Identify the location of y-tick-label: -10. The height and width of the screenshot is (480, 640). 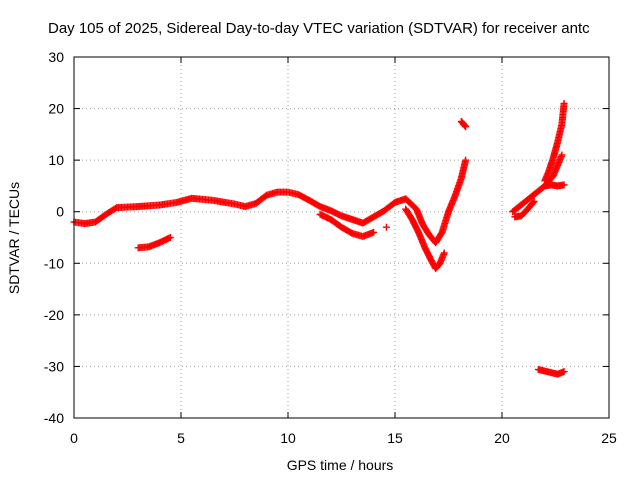
(54, 263).